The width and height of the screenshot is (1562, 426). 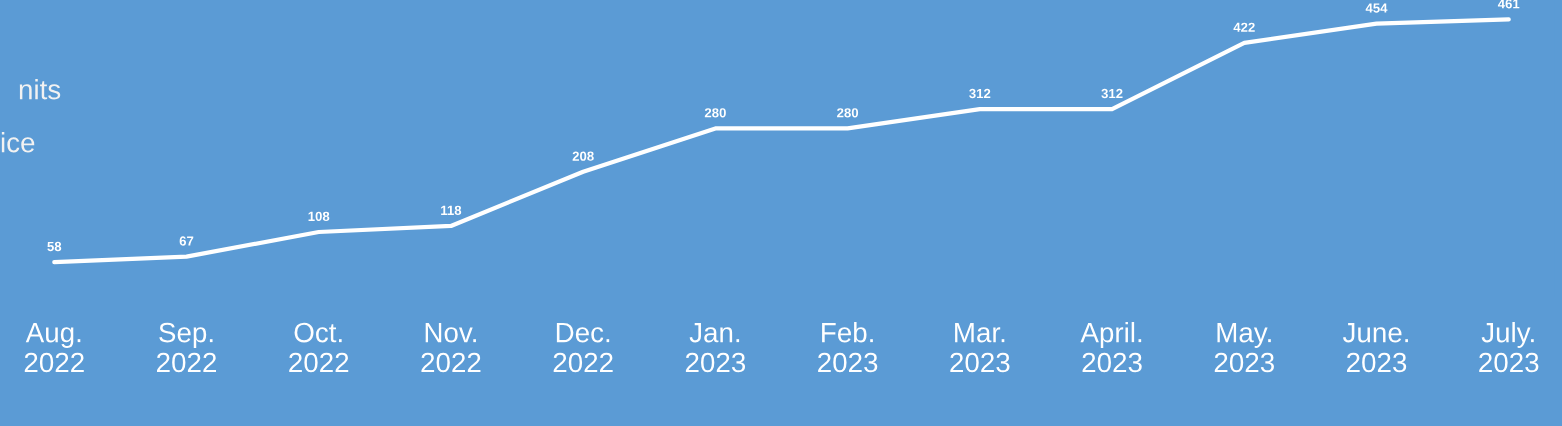 I want to click on x-tick-label: June. 2023, so click(x=1375, y=348).